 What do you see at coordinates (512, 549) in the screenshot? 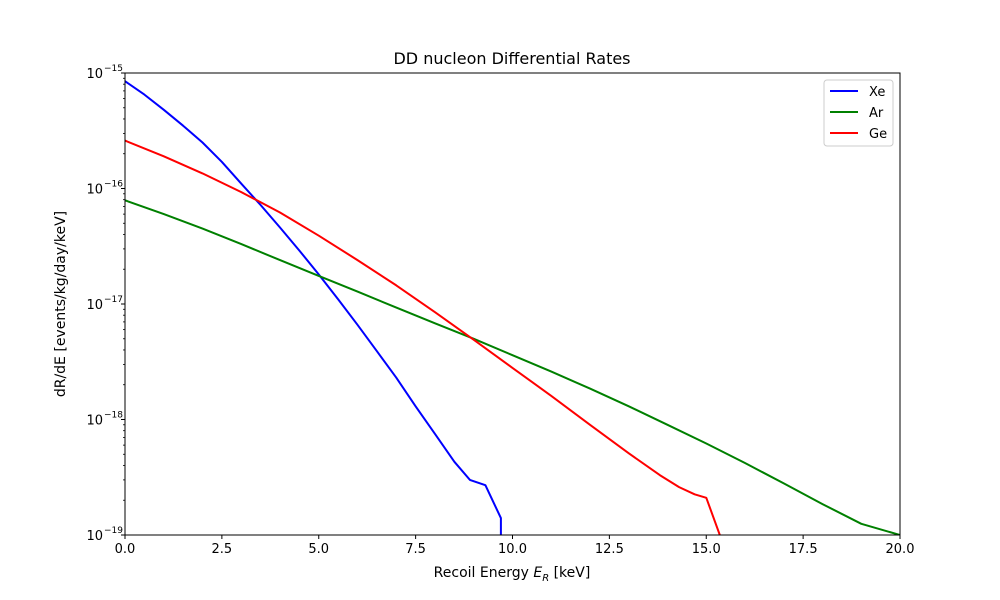
I see `x-tick-label: 10.0` at bounding box center [512, 549].